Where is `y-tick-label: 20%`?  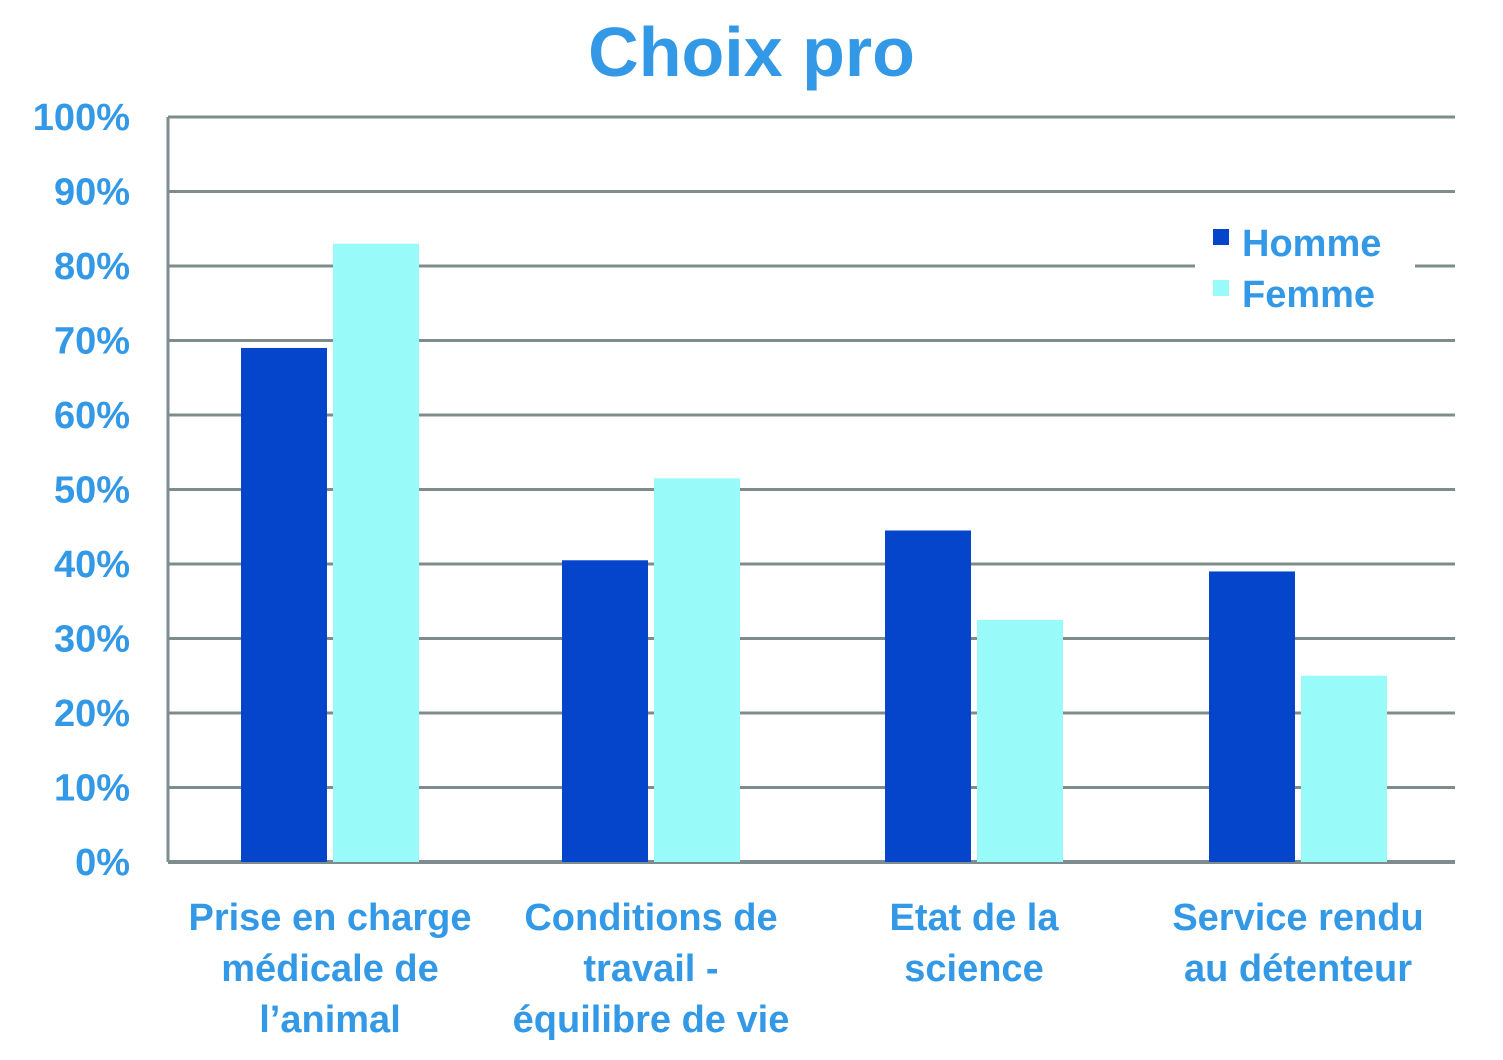 y-tick-label: 20% is located at coordinates (92, 714).